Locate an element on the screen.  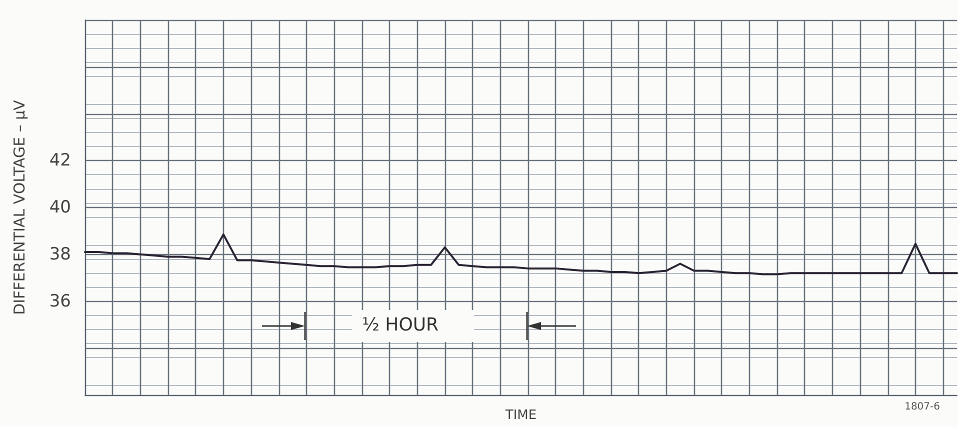
text: 1807-6 is located at coordinates (922, 407).